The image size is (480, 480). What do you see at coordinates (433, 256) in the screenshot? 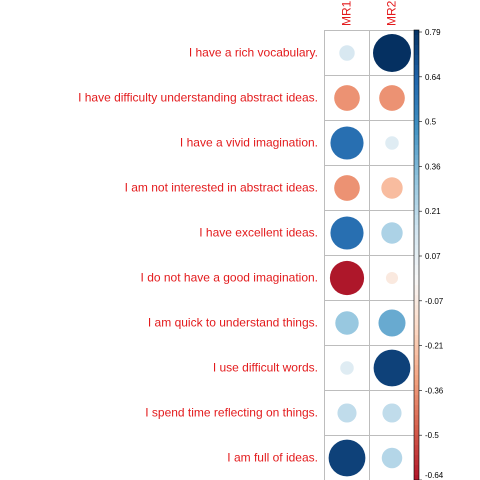
I see `colorbar-tick-label: 0.07` at bounding box center [433, 256].